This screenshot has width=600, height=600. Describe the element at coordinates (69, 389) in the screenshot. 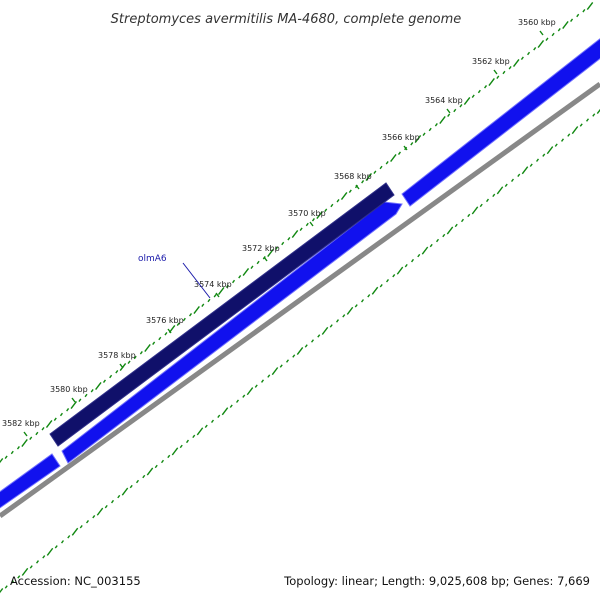

I see `scale-tick-label: 3580 kbp` at that location.